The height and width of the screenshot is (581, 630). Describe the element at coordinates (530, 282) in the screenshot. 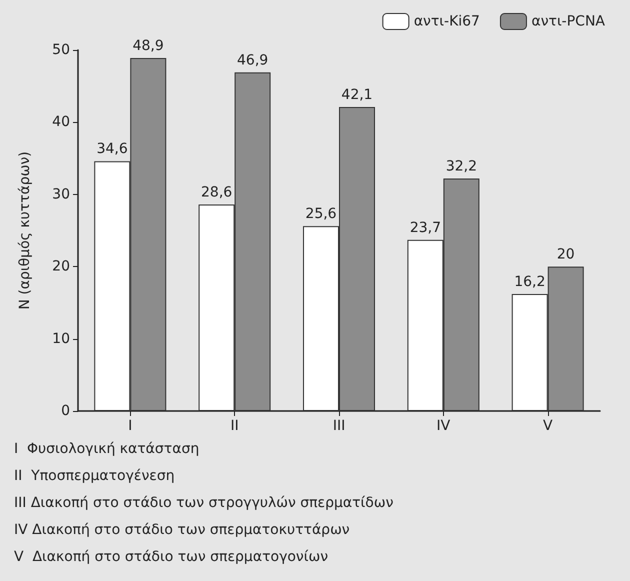

I see `data-label: 16,2` at that location.